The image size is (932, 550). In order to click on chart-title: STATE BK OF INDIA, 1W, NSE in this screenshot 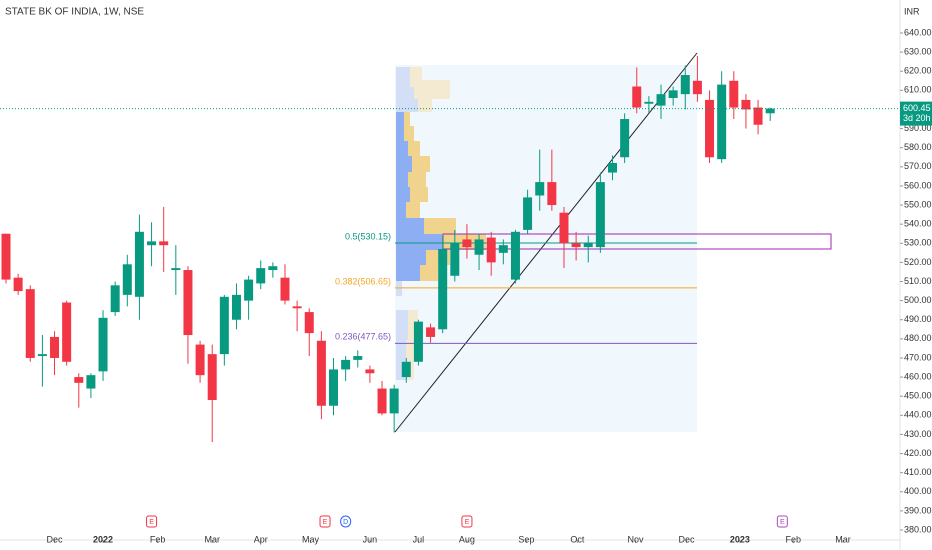, I will do `click(74, 12)`.